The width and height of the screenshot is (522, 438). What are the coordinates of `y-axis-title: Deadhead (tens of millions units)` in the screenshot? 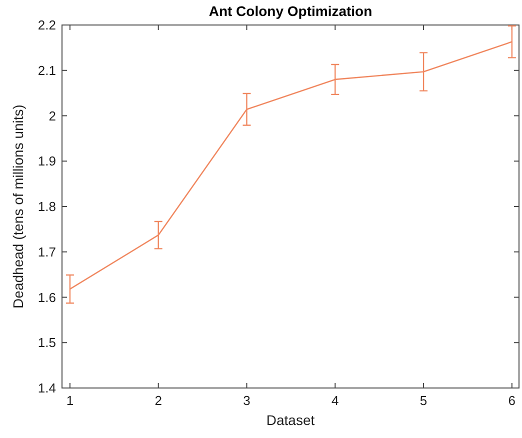 It's located at (18, 206).